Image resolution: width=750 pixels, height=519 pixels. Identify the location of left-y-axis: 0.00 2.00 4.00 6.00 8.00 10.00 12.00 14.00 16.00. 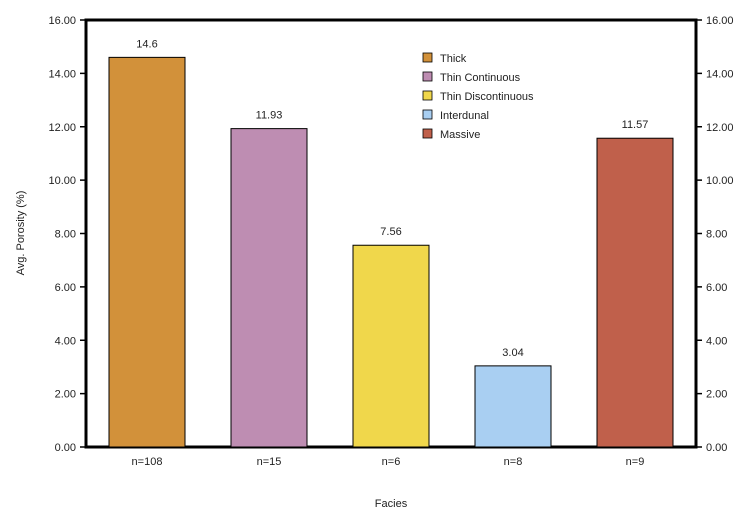
(67, 234).